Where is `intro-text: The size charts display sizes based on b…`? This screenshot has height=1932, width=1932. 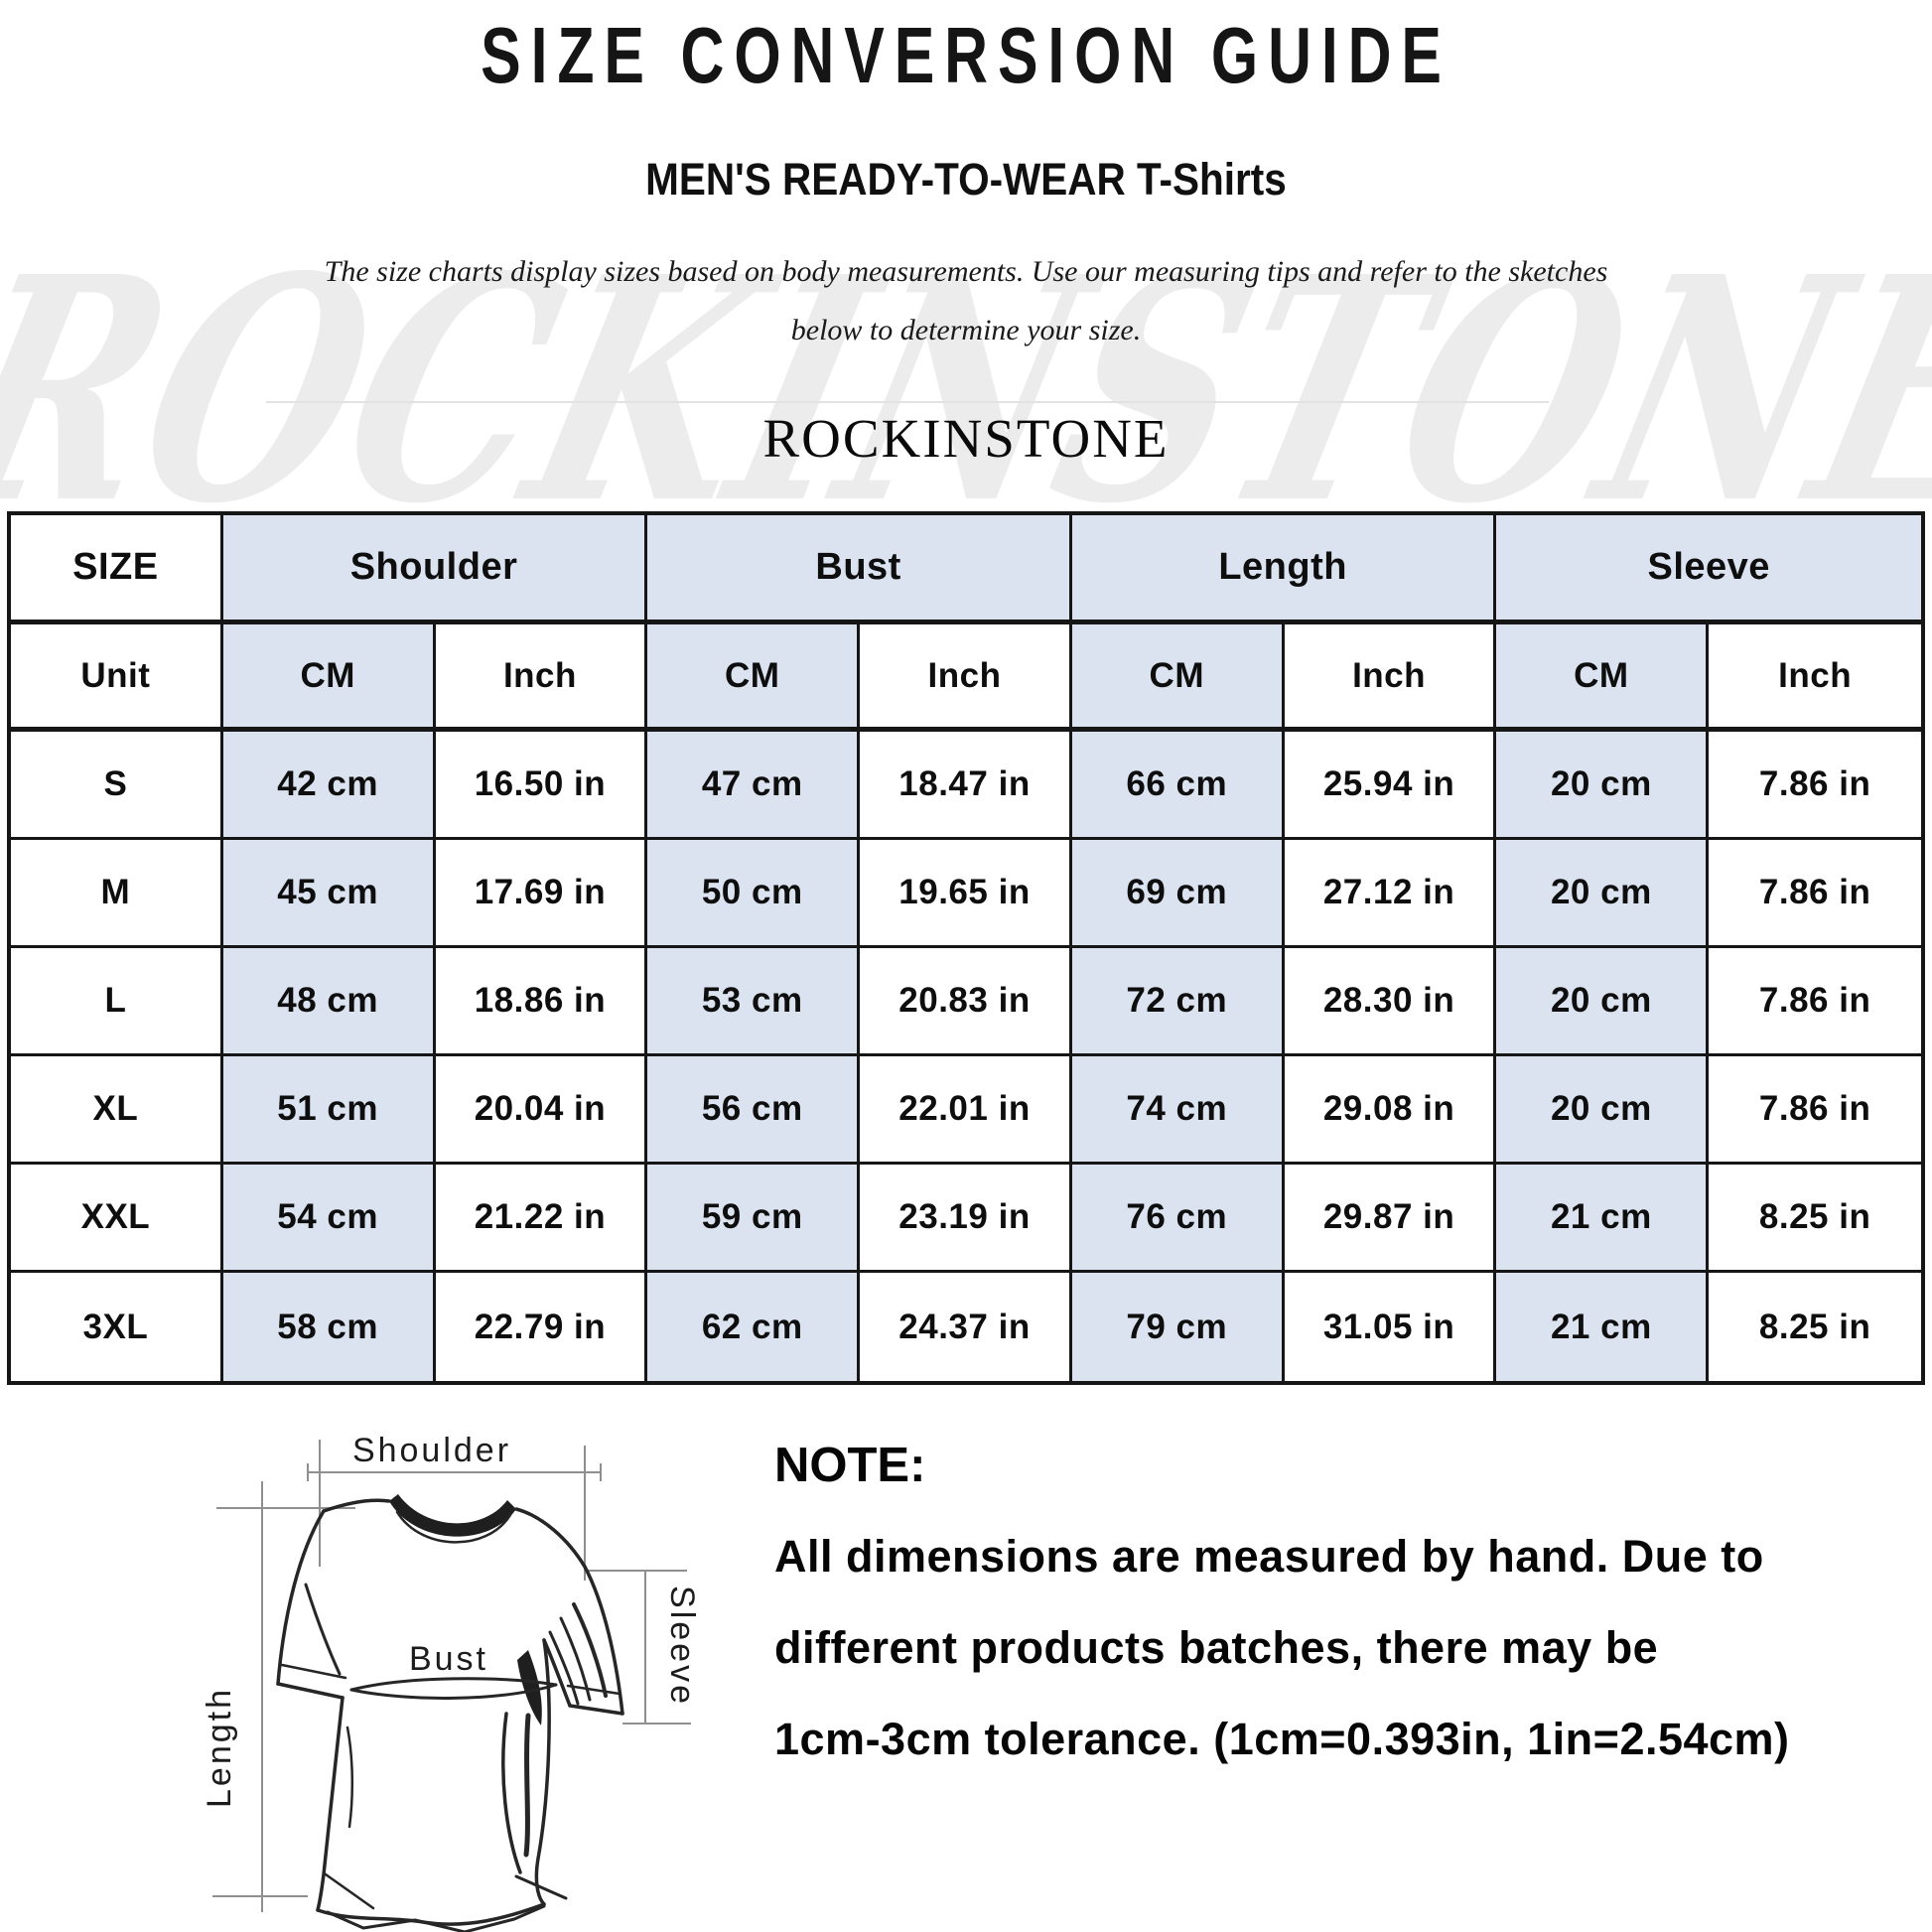
intro-text: The size charts display sizes based on b… is located at coordinates (966, 300).